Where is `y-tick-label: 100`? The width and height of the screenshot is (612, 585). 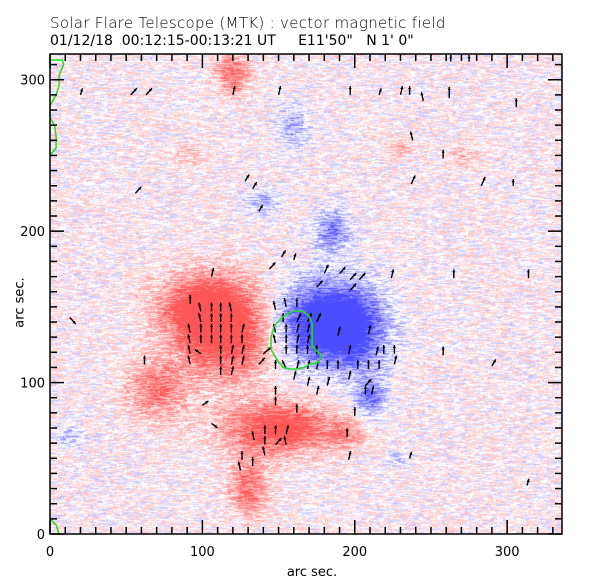
y-tick-label: 100 is located at coordinates (32, 384).